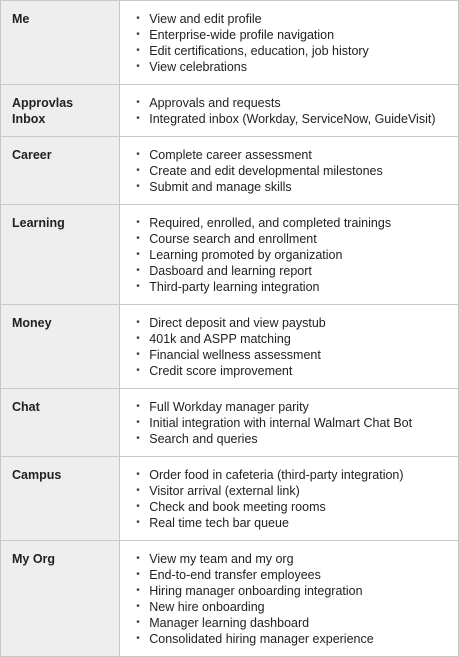 The width and height of the screenshot is (459, 657). I want to click on list-item: Enterprise-wide profile navigation, so click(296, 35).